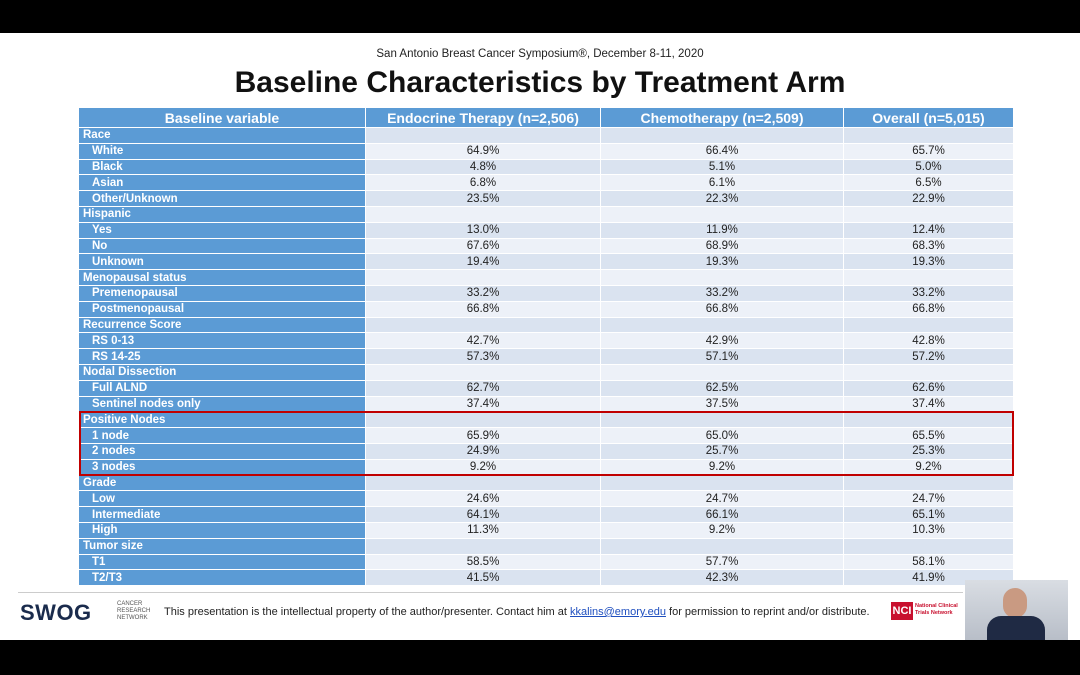 The image size is (1080, 675). I want to click on logo-line: RESEARCH, so click(134, 611).